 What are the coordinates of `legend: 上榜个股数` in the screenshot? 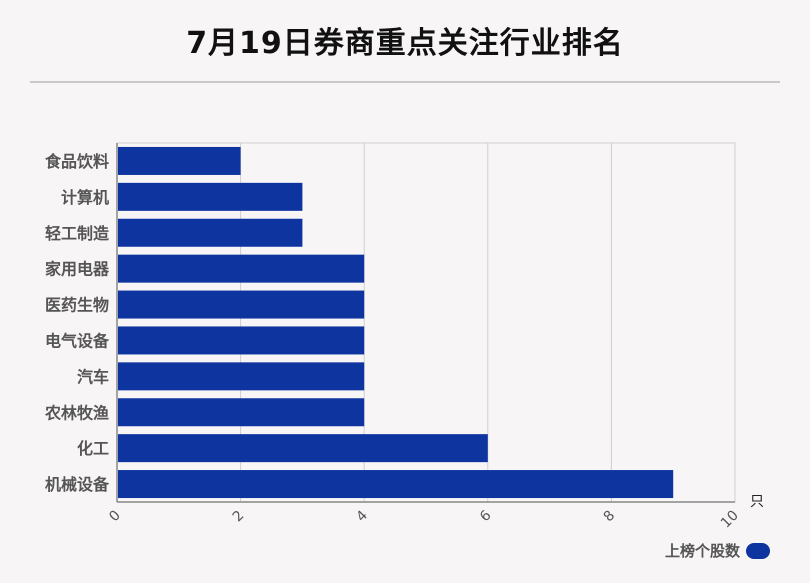 It's located at (717, 550).